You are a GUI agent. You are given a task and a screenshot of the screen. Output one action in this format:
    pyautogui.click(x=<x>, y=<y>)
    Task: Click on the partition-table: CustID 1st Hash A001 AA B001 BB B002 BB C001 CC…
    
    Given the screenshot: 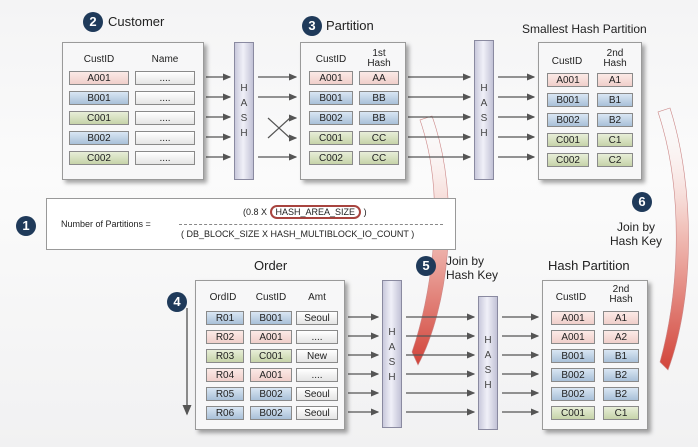 What is the action you would take?
    pyautogui.click(x=353, y=111)
    